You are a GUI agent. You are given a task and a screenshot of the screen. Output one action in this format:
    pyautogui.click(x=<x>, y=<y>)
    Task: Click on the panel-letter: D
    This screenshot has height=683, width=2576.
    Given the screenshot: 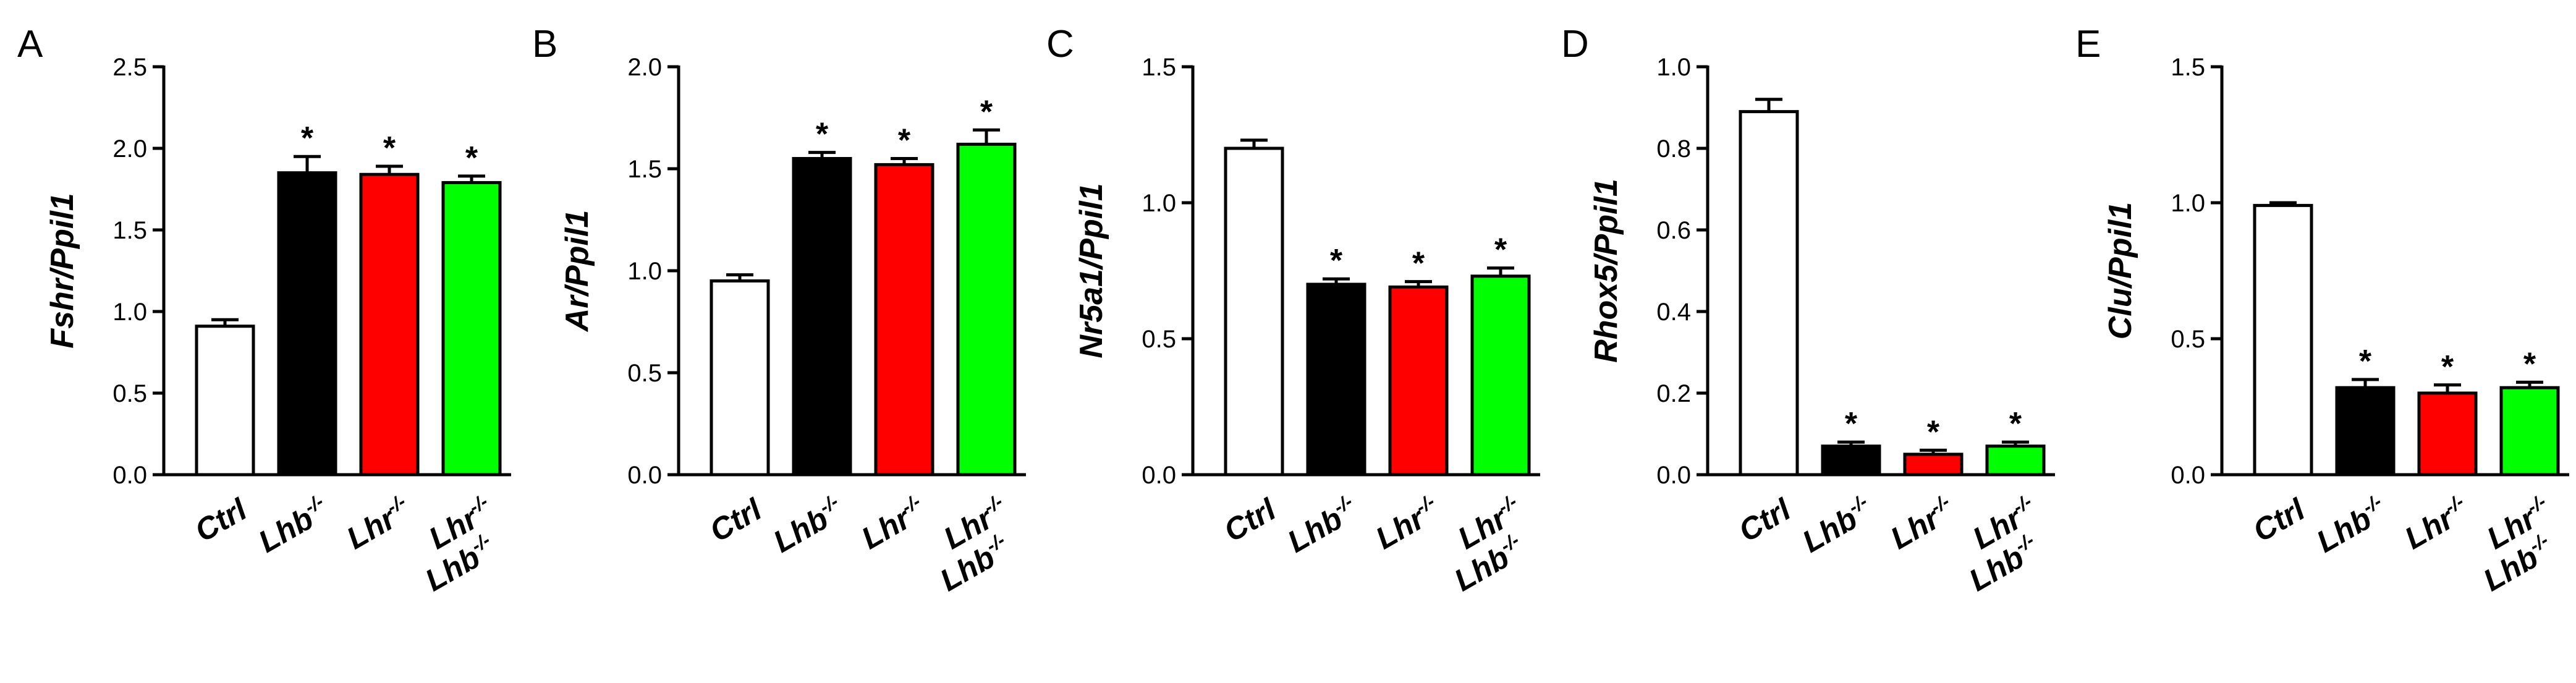 What is the action you would take?
    pyautogui.click(x=1575, y=44)
    